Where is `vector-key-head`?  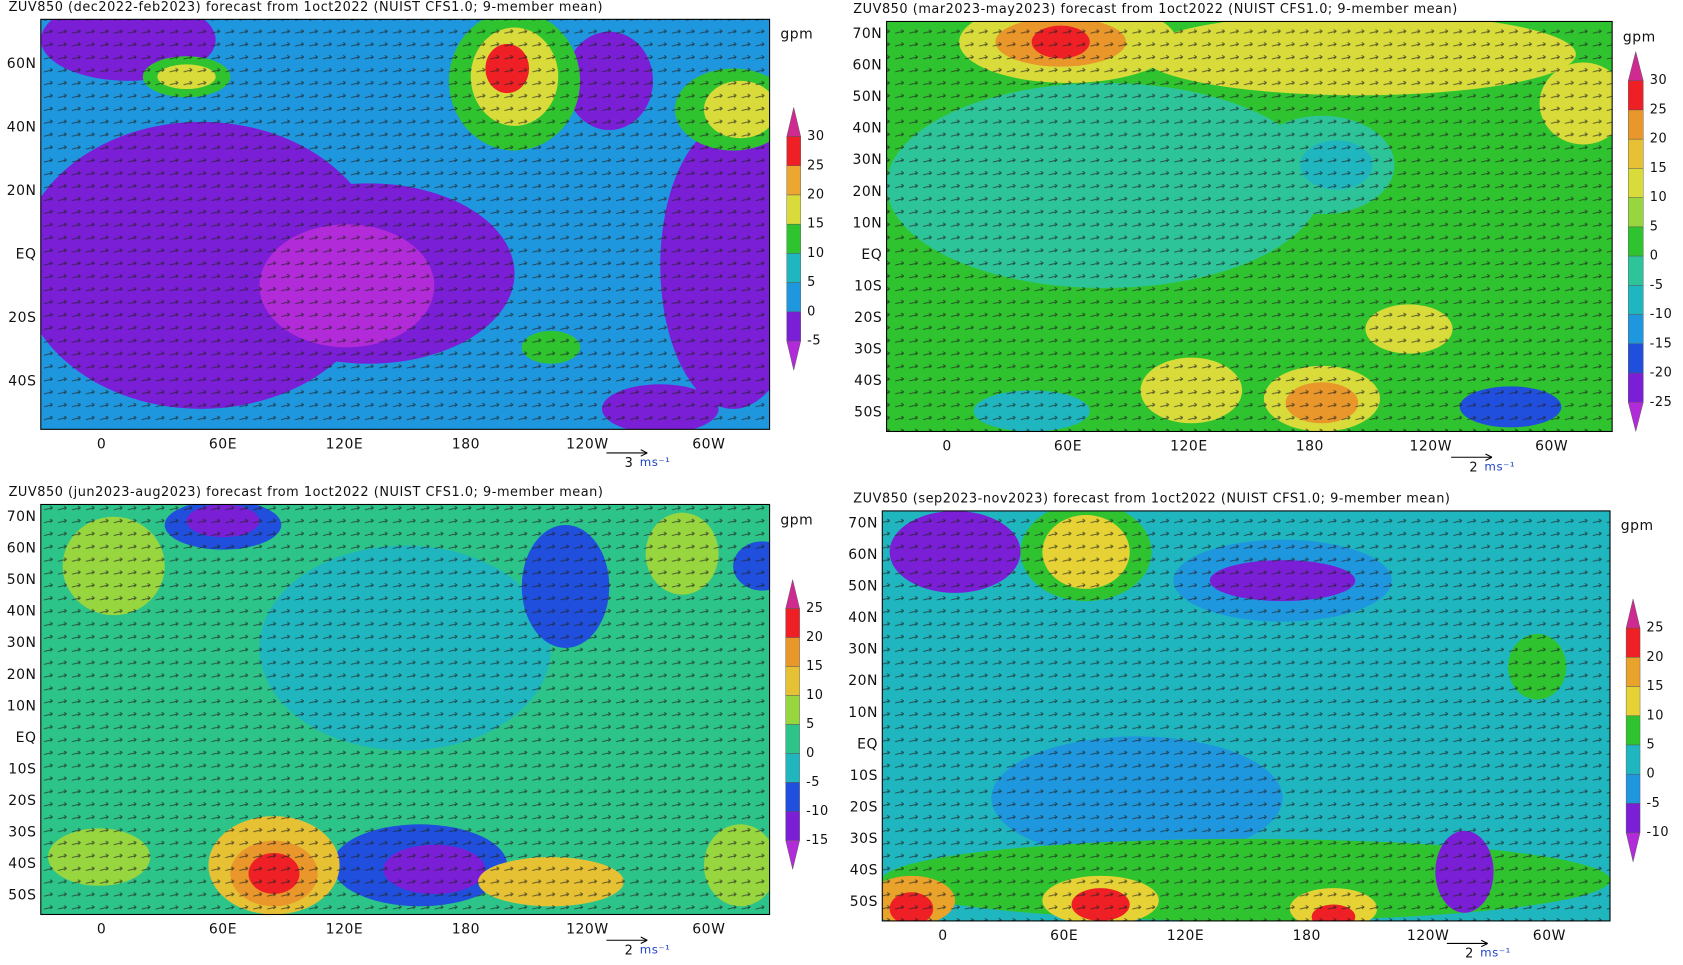
vector-key-head is located at coordinates (644, 453).